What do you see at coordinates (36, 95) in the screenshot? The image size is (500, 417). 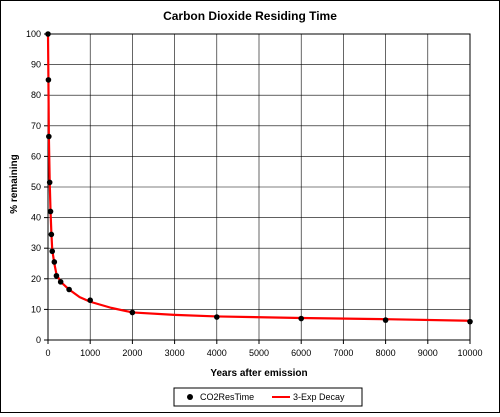 I see `y-tick-label: 80` at bounding box center [36, 95].